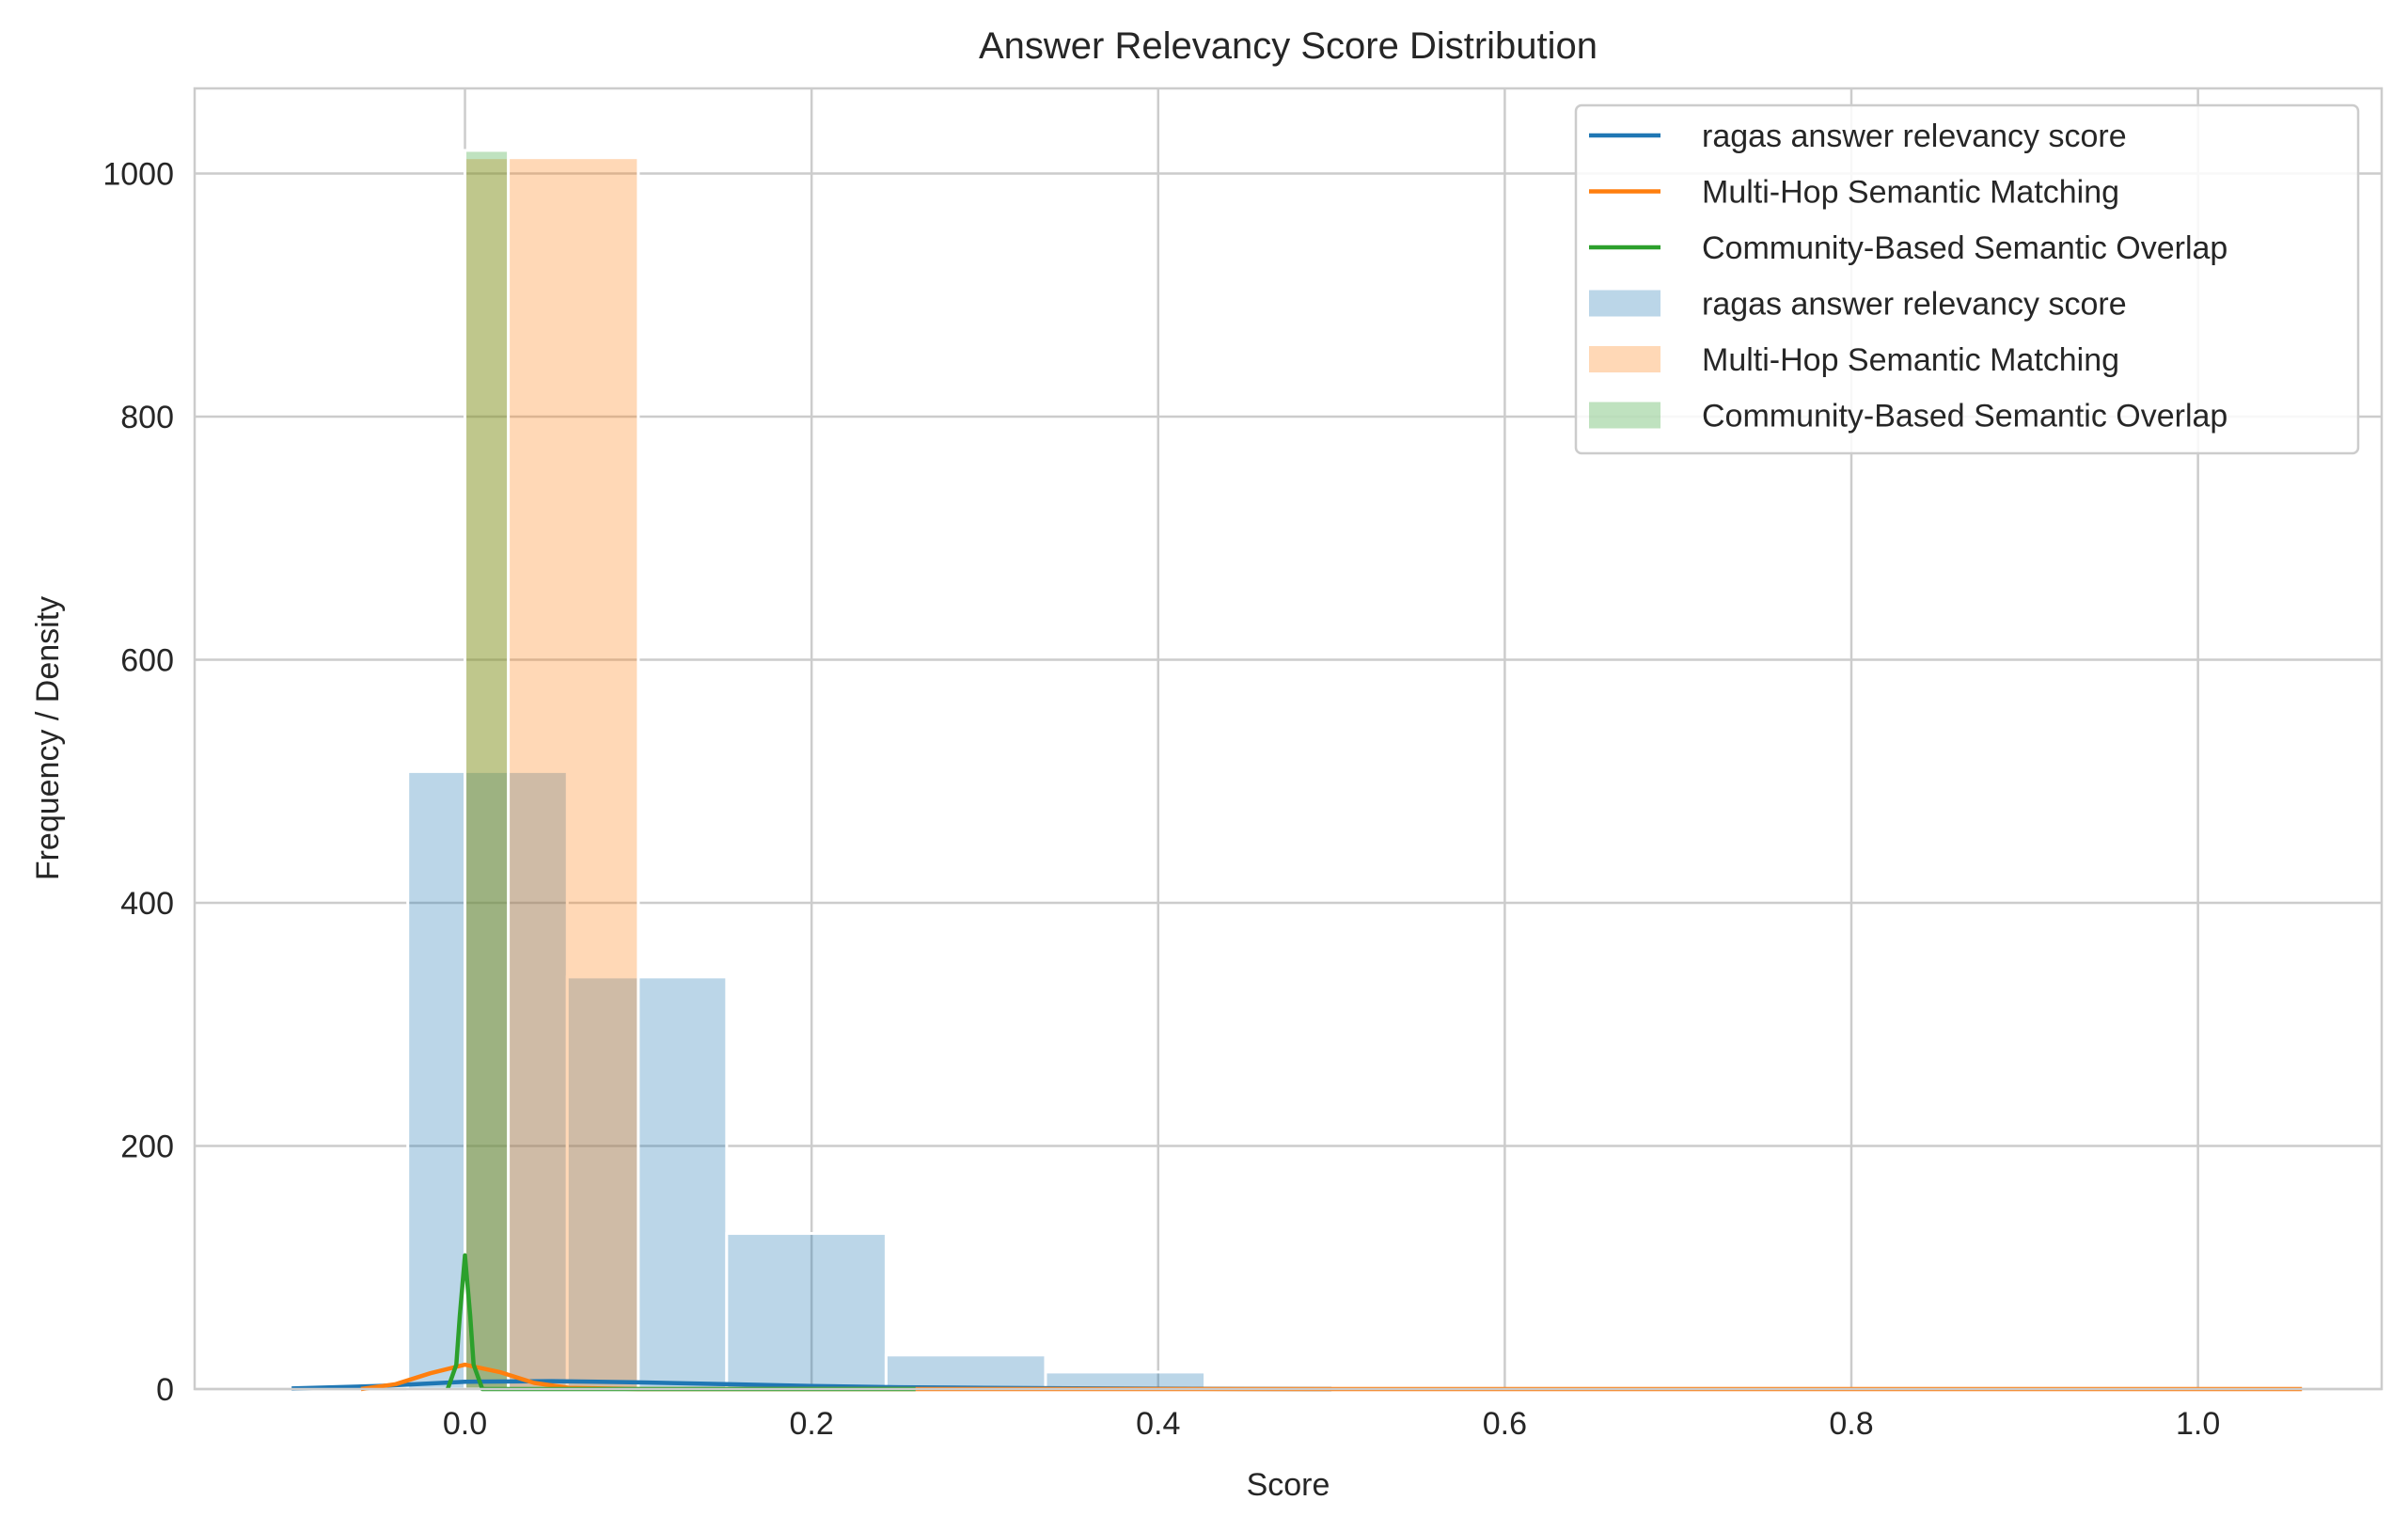  I want to click on legend-box, so click(1967, 279).